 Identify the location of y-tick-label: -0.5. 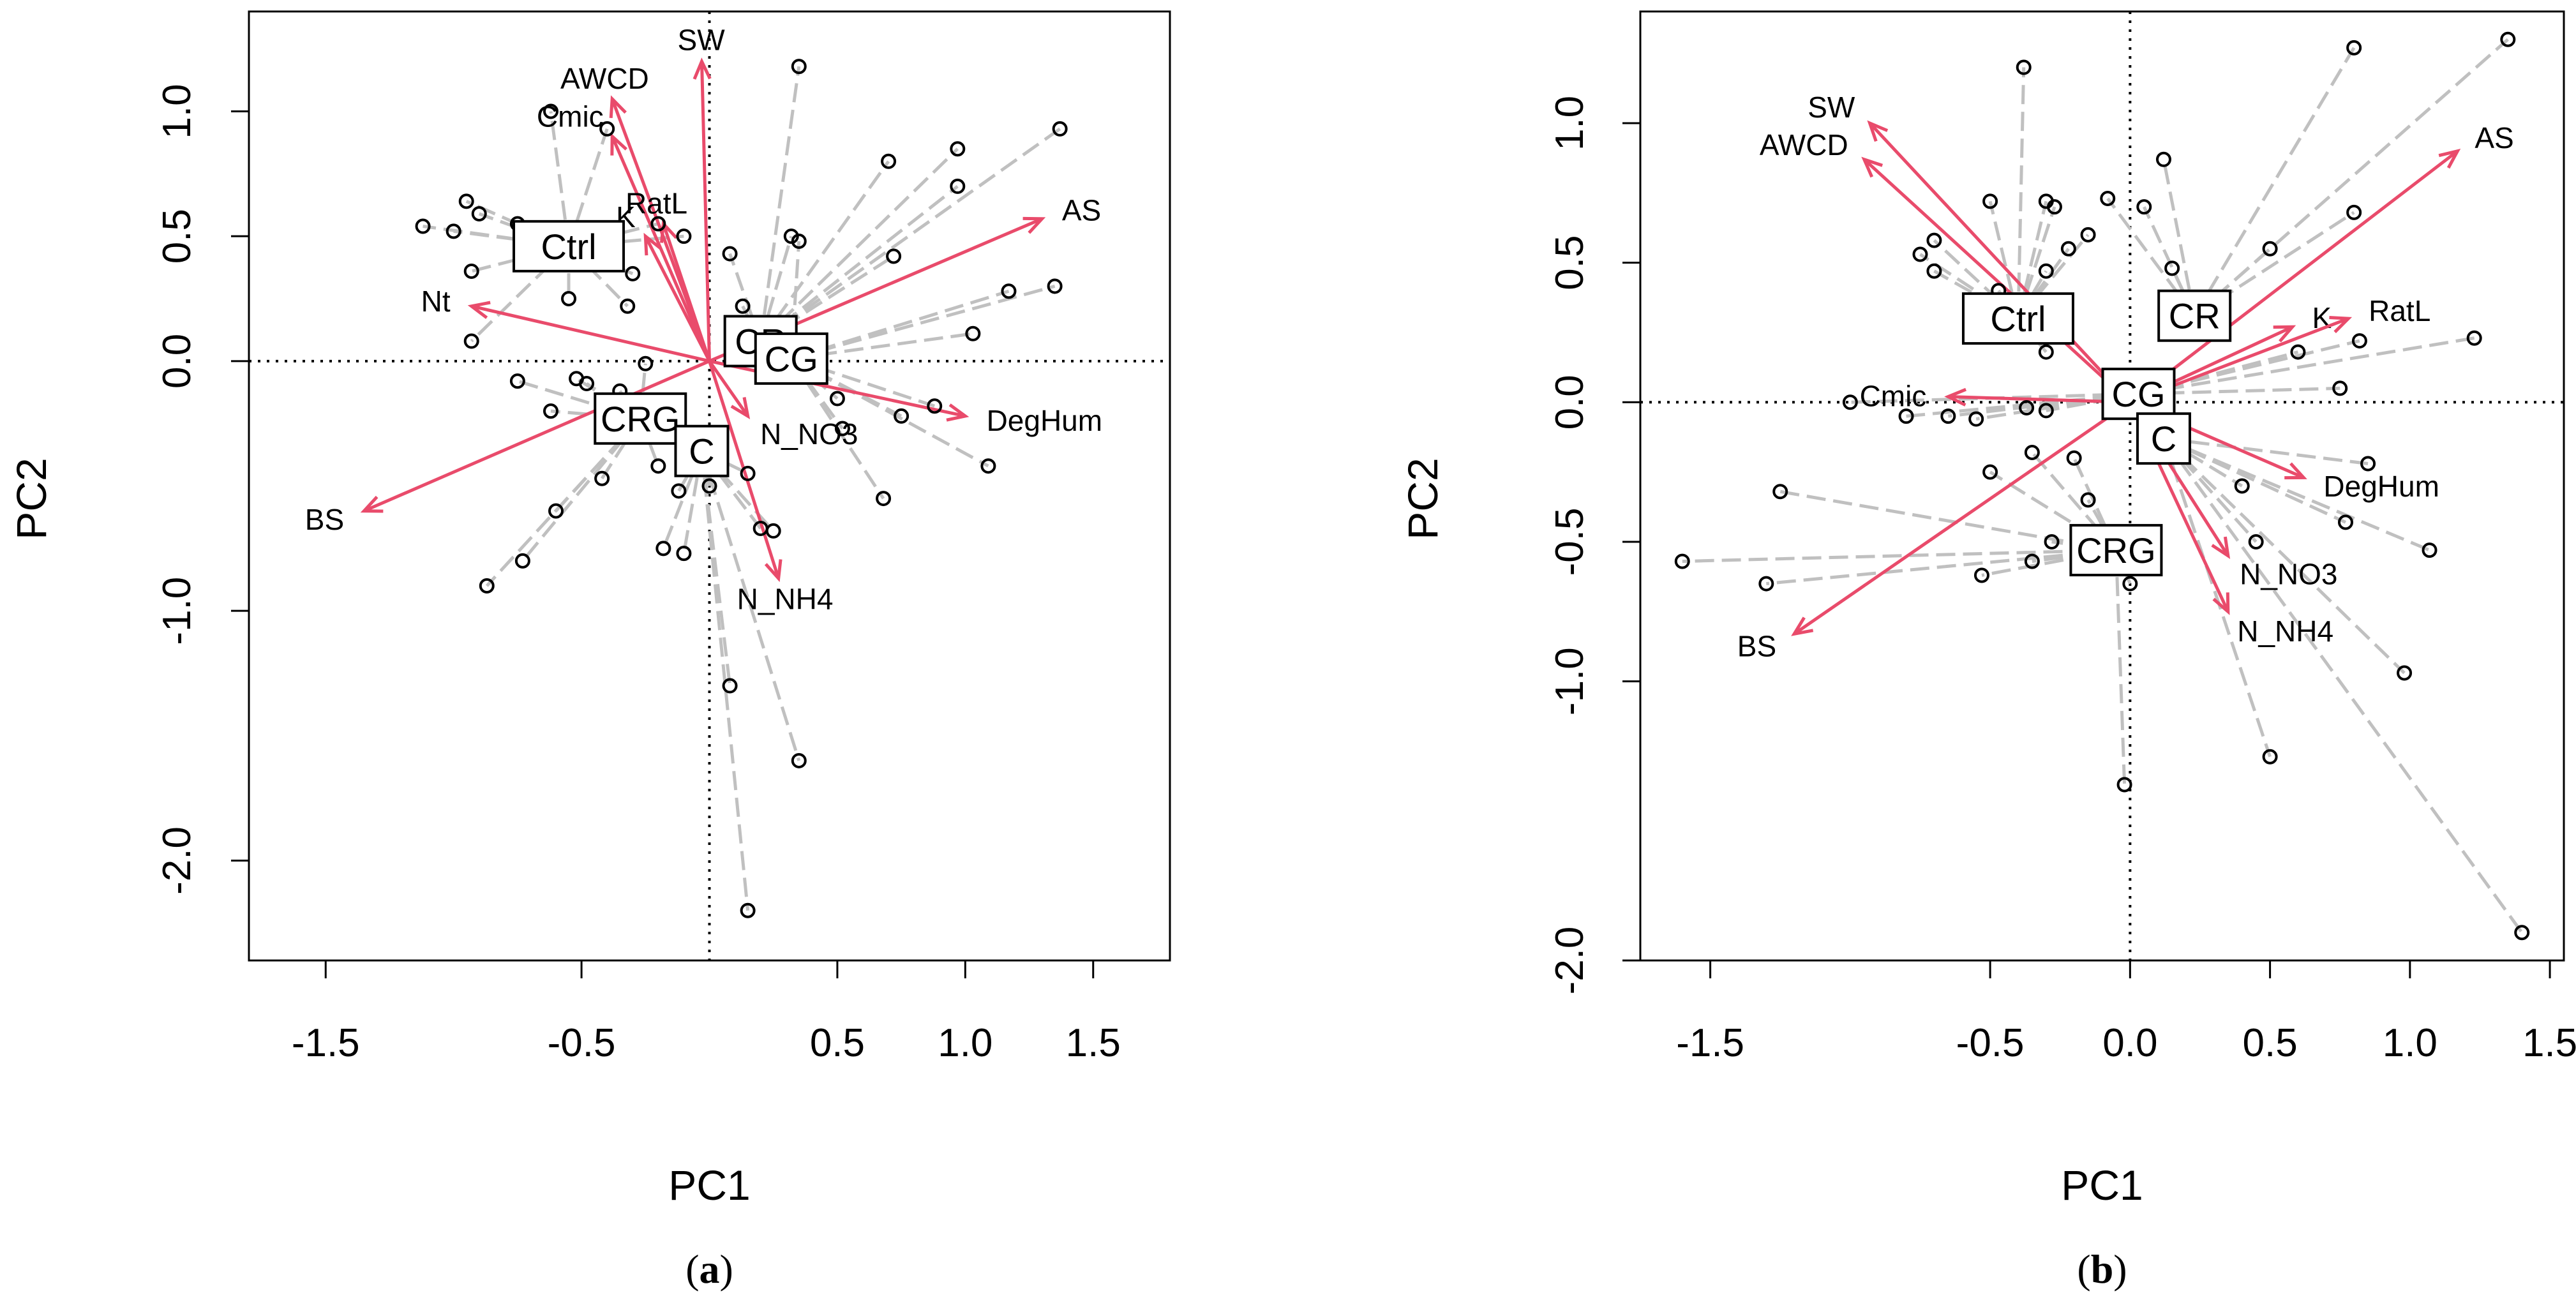
(1570, 542).